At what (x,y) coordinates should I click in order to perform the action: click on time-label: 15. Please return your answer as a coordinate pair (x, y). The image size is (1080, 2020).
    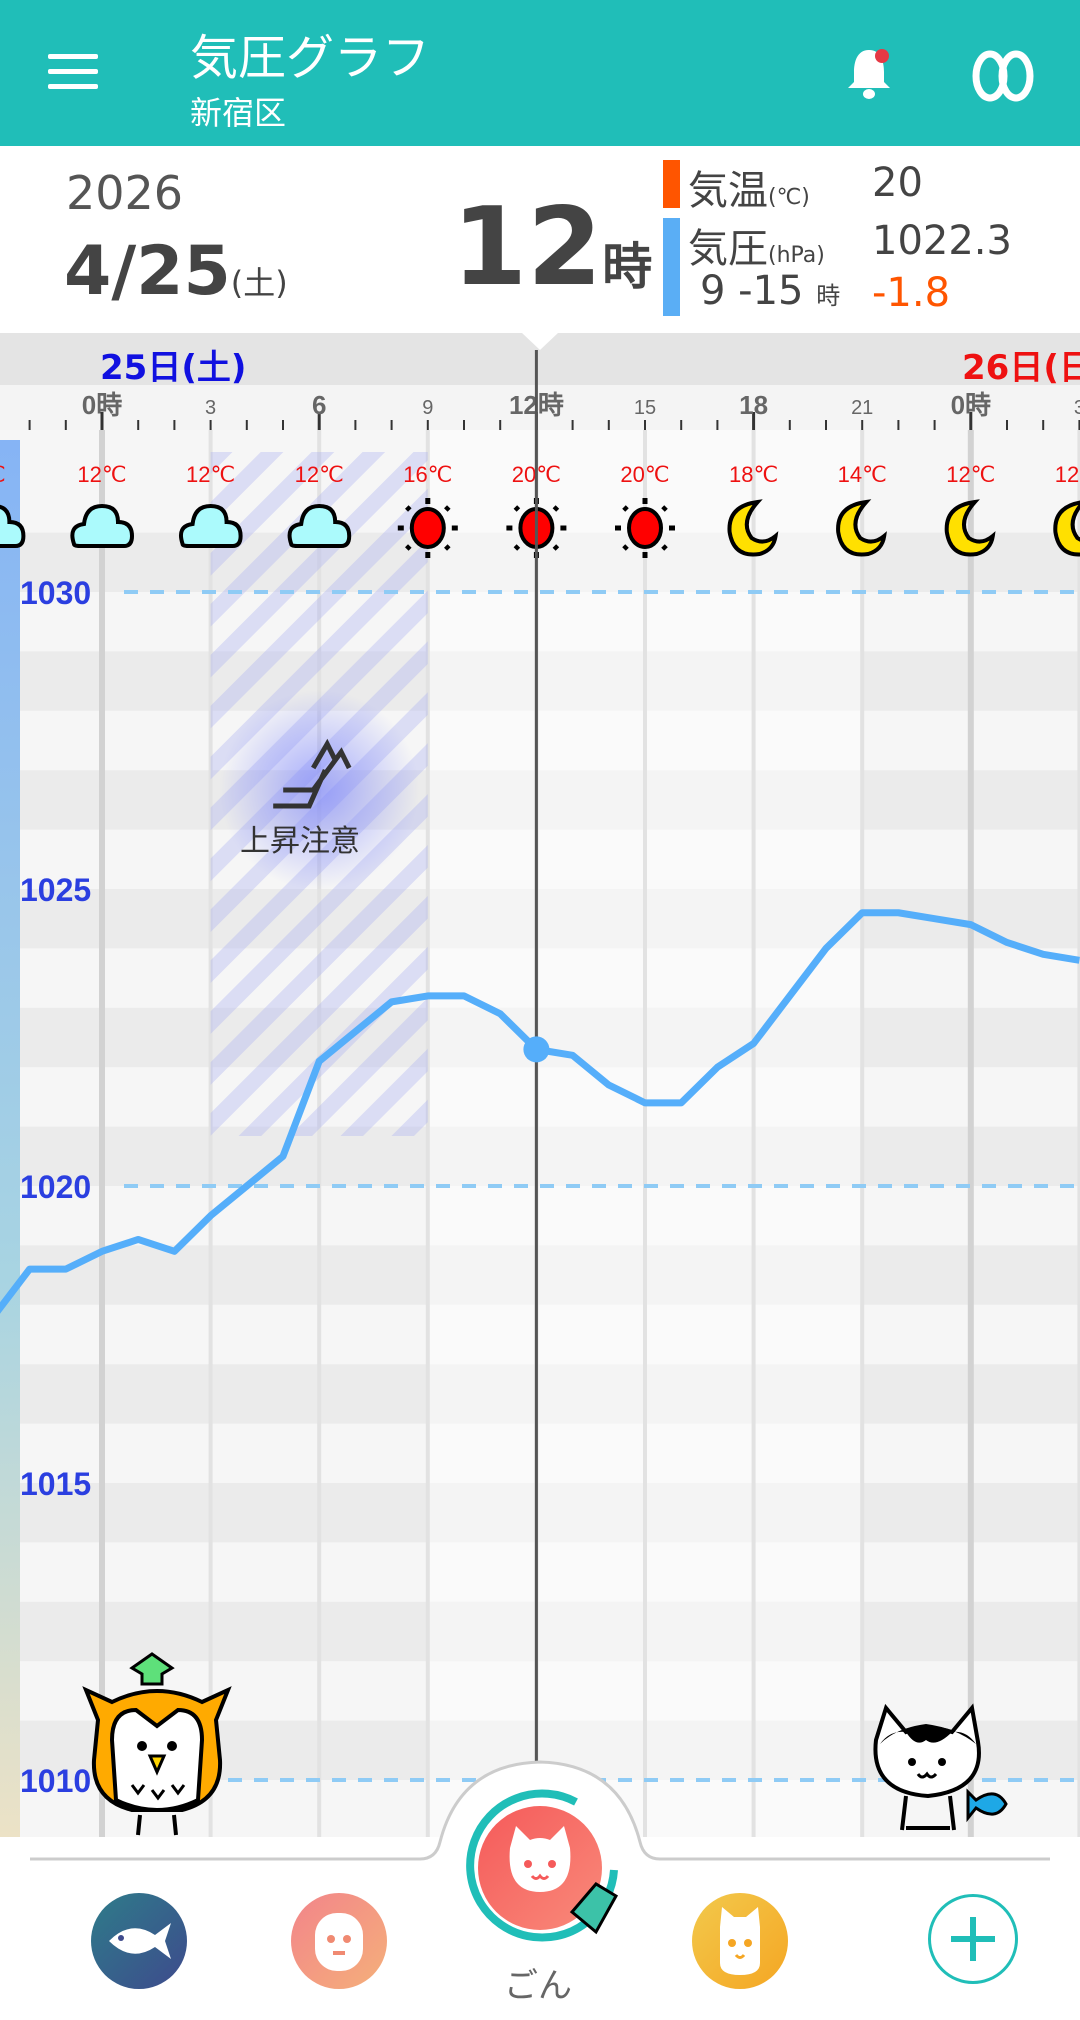
    Looking at the image, I should click on (645, 408).